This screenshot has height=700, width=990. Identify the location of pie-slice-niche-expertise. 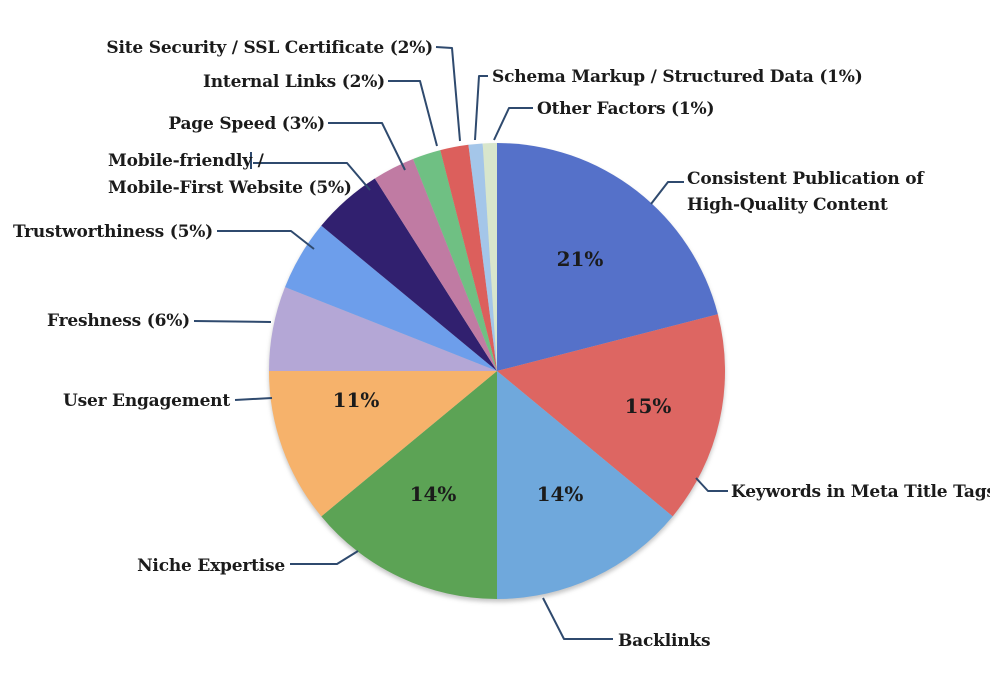
(409, 485).